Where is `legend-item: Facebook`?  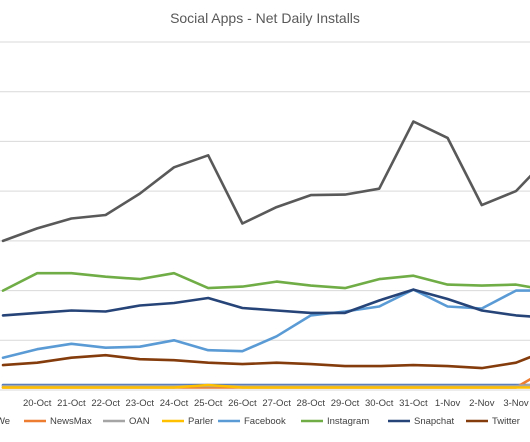 legend-item: Facebook is located at coordinates (252, 421).